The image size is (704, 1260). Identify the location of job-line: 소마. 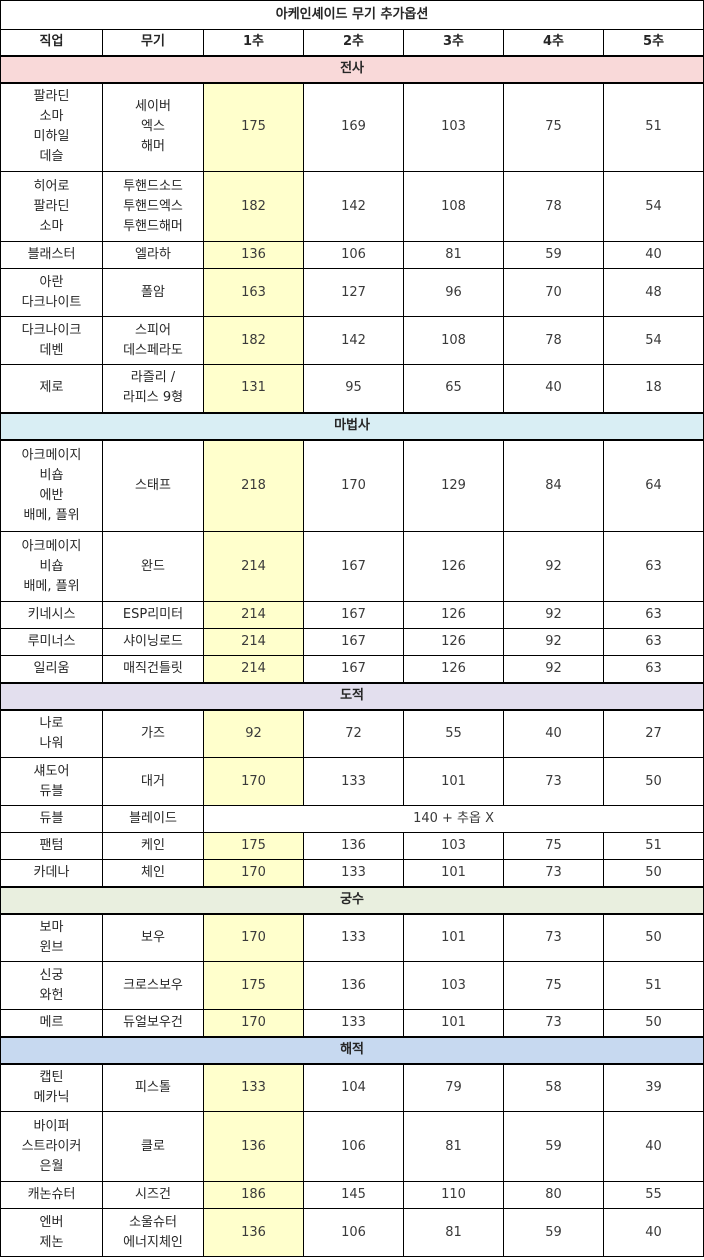
(51, 117).